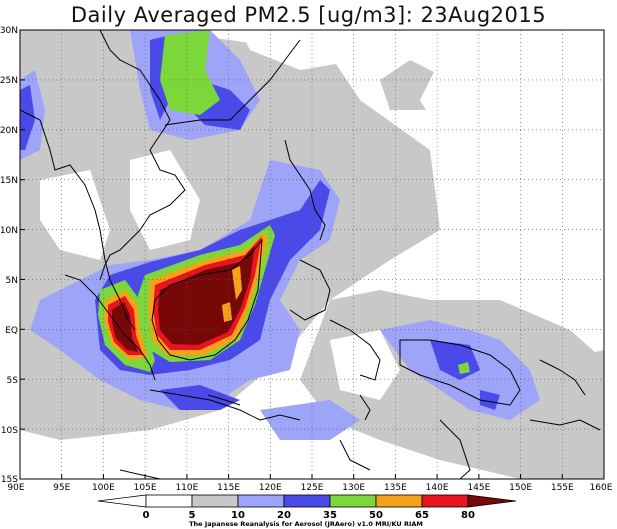  Describe the element at coordinates (468, 515) in the screenshot. I see `colorbar-label: 80` at that location.